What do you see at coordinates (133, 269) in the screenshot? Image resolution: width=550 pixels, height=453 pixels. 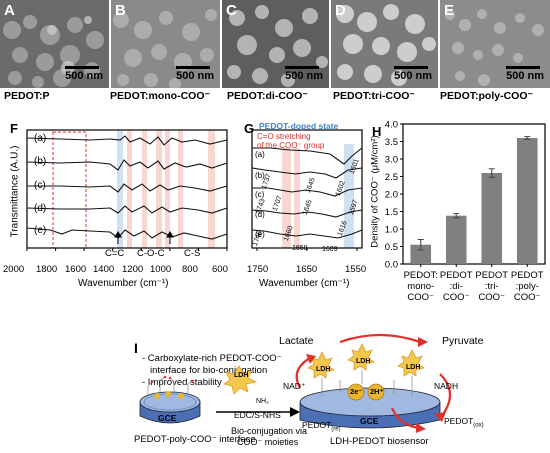 I see `x-tick-f: 1200` at bounding box center [133, 269].